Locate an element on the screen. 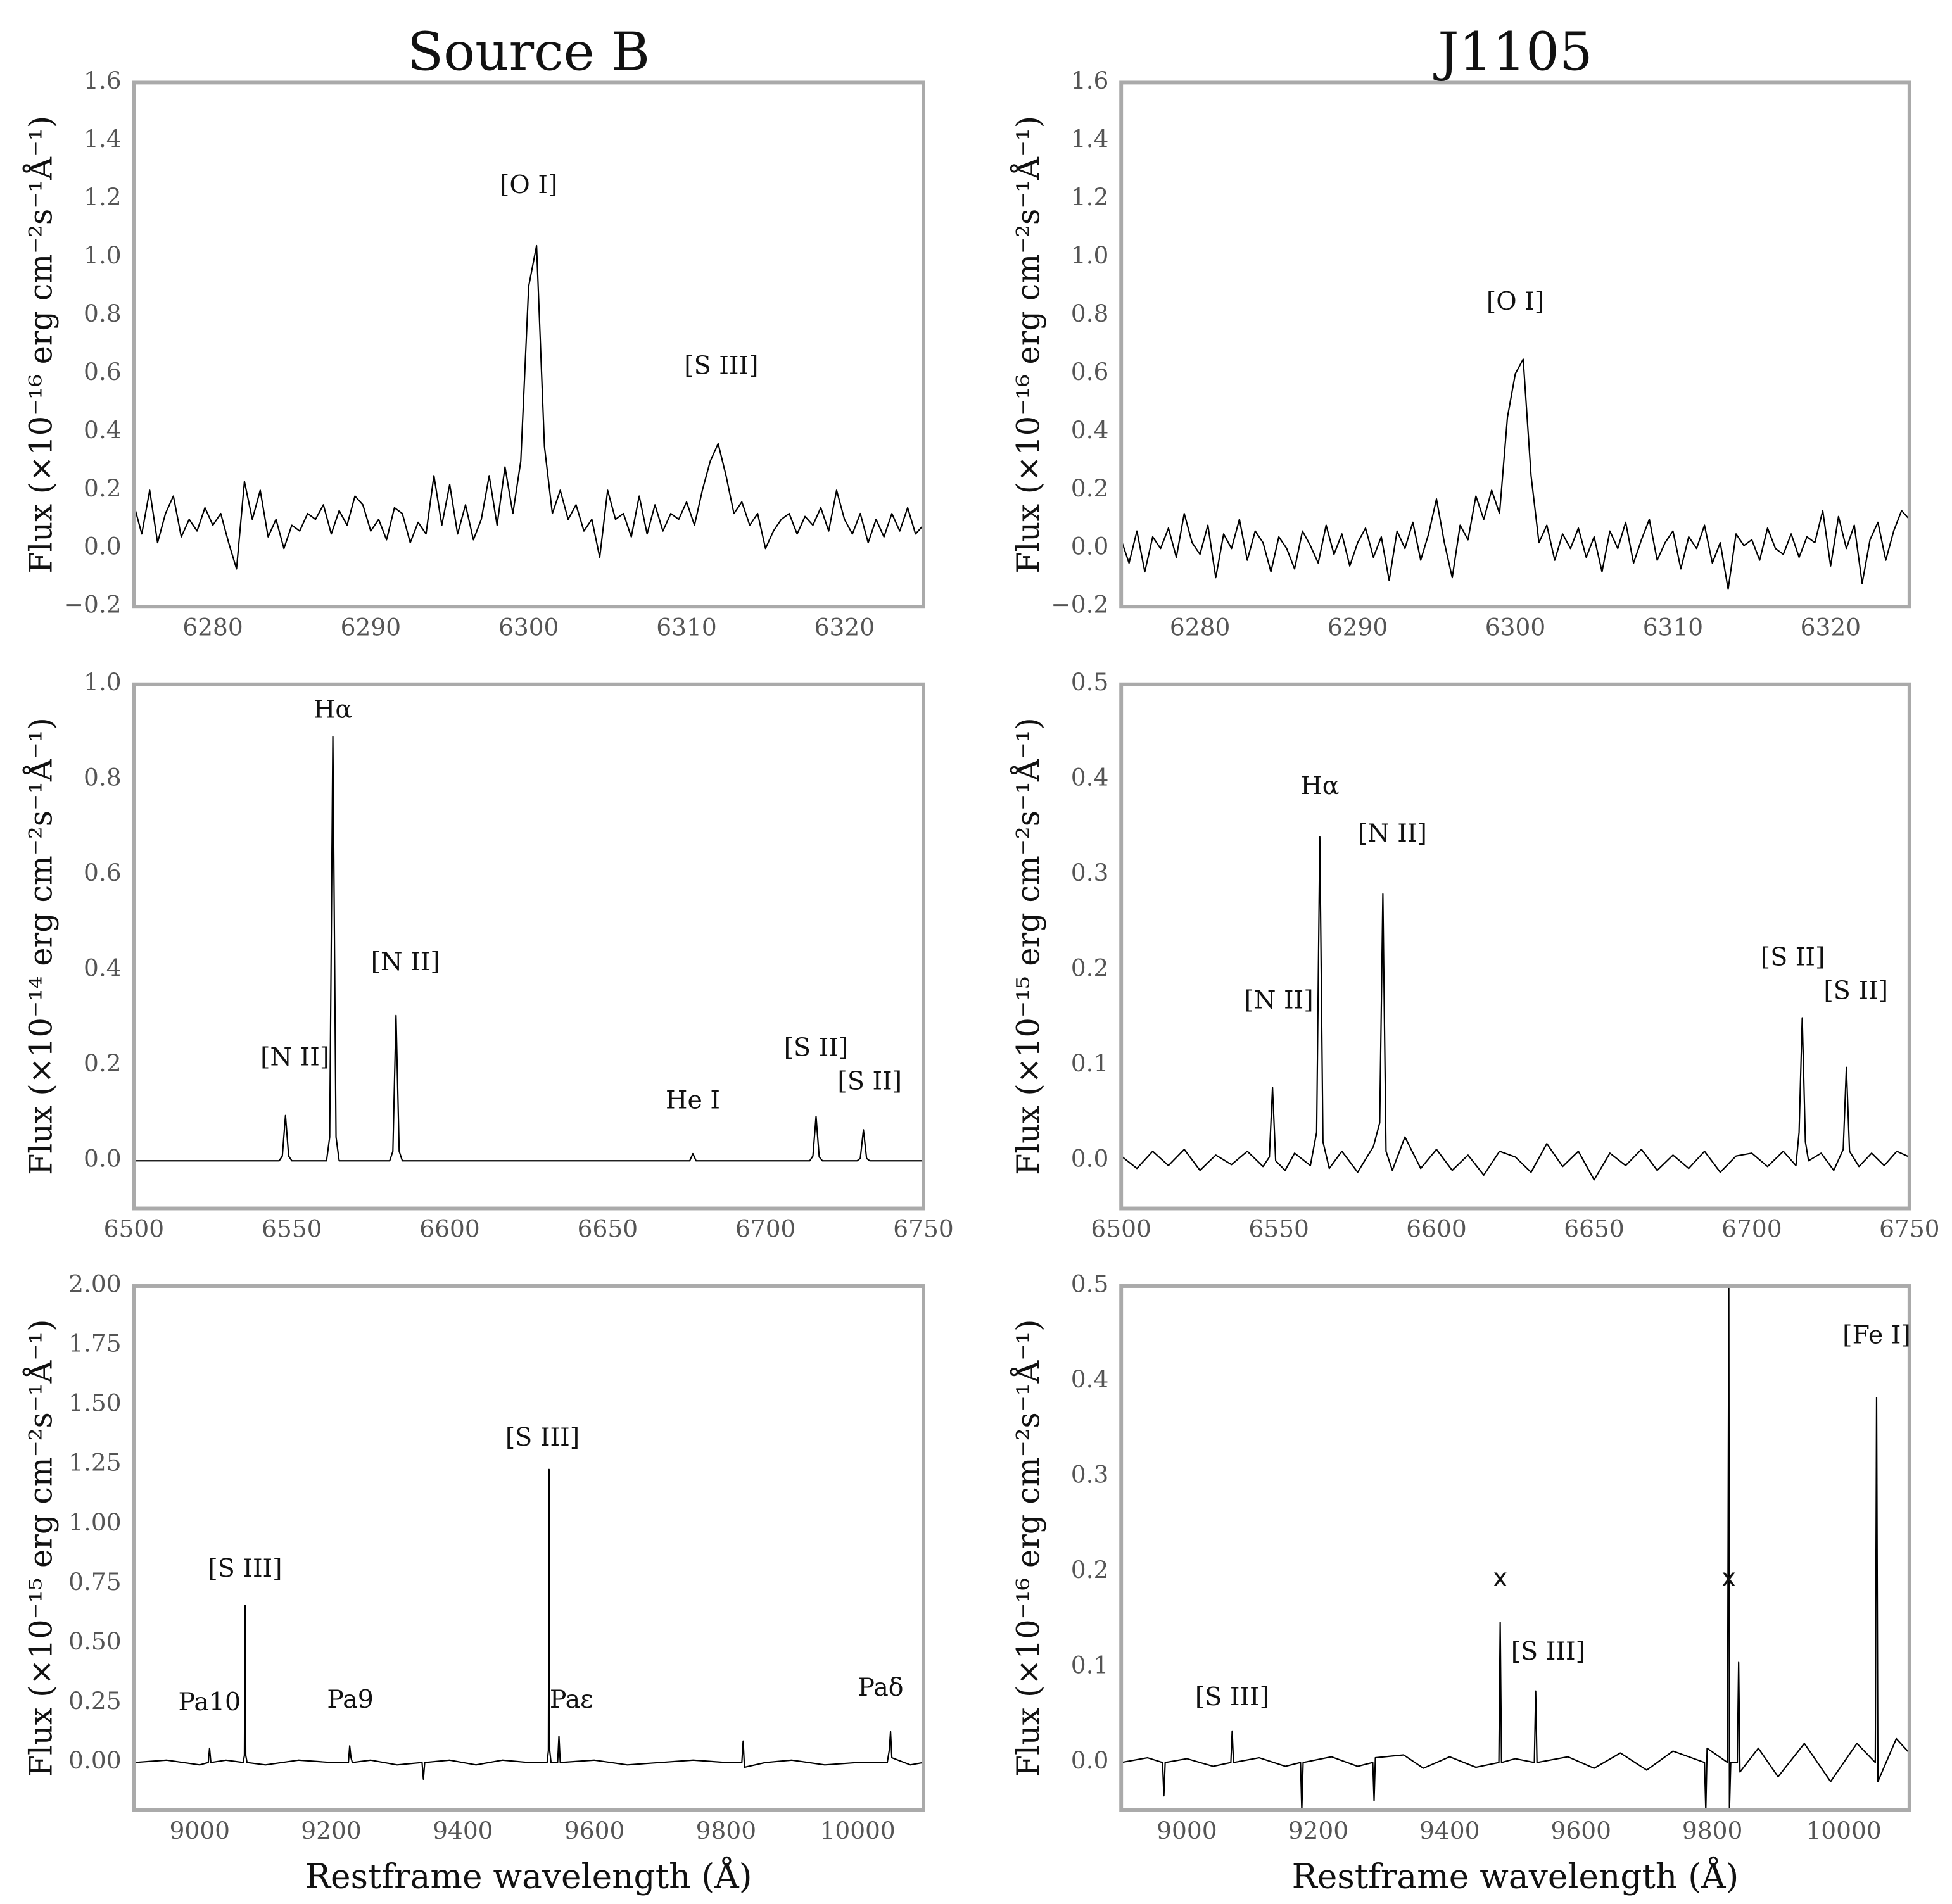 The image size is (1952, 1904). y-tick-label: 1.00 is located at coordinates (95, 1522).